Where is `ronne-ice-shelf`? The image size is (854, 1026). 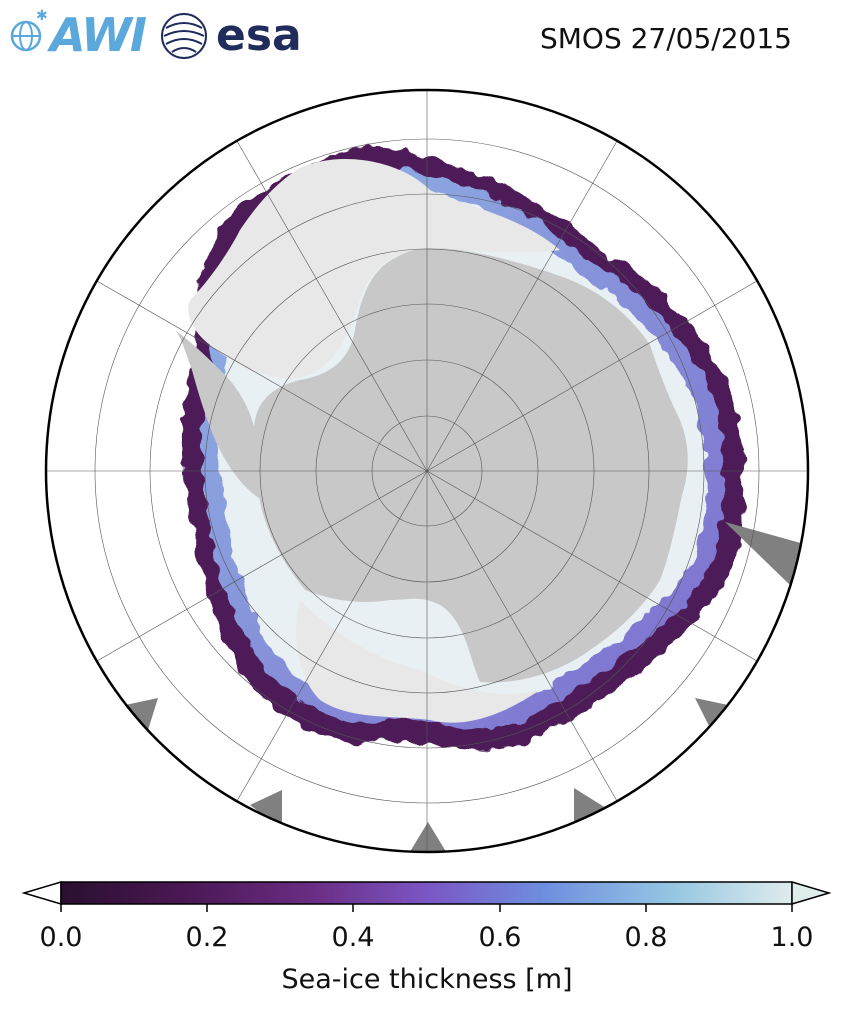 ronne-ice-shelf is located at coordinates (418, 661).